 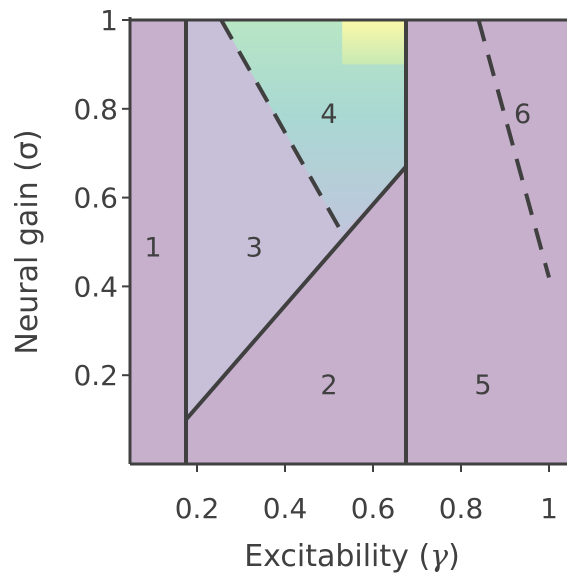 What do you see at coordinates (328, 114) in the screenshot?
I see `region-label-4: 4` at bounding box center [328, 114].